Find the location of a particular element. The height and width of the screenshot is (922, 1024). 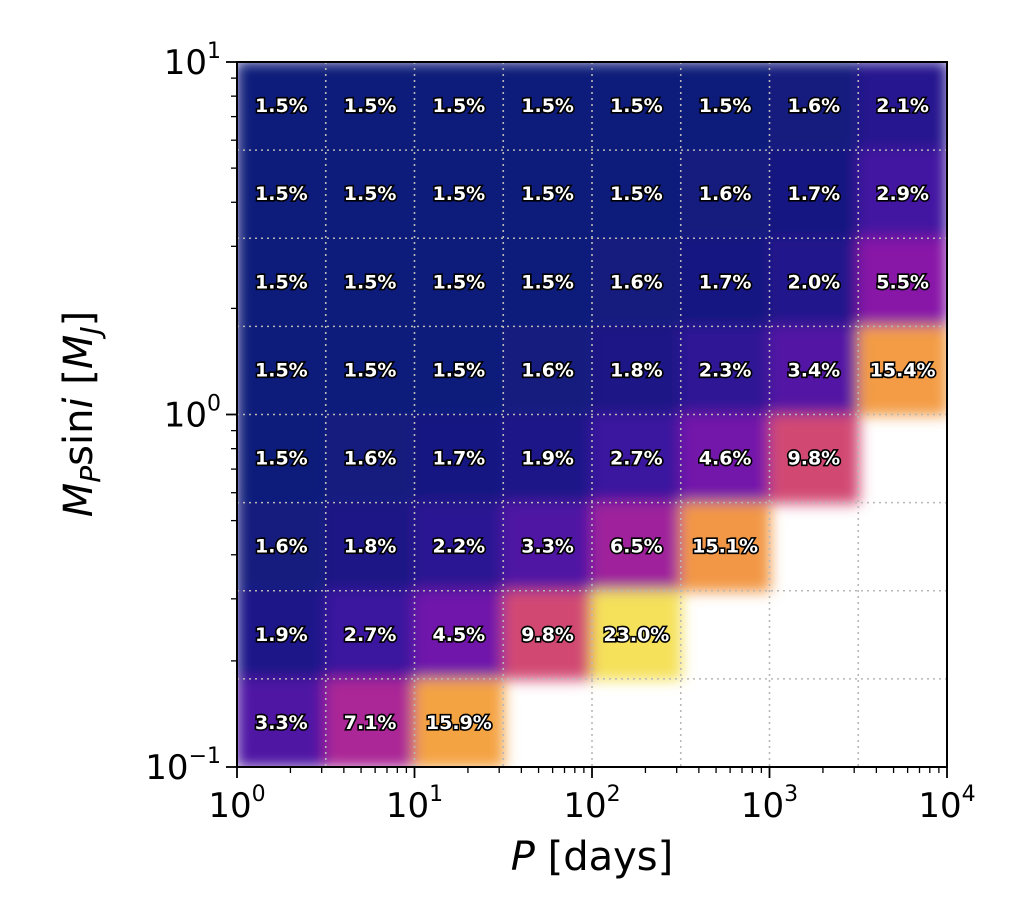

cell-value-label: 3.4% is located at coordinates (814, 370).